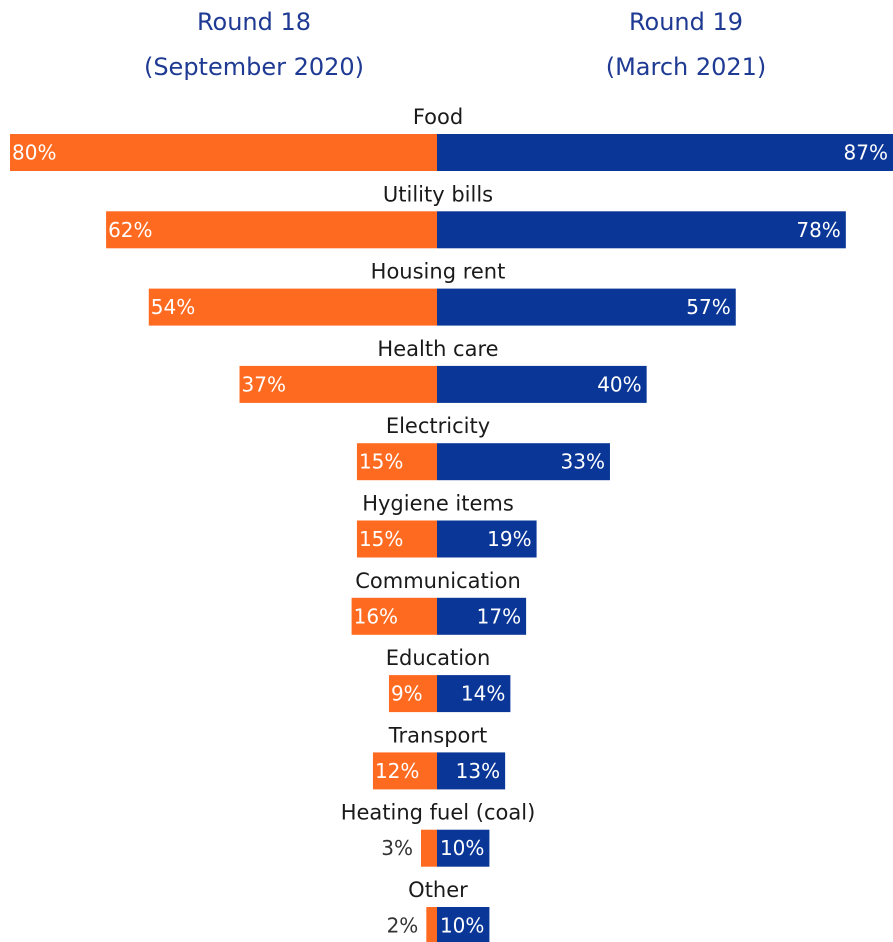 The height and width of the screenshot is (942, 893). I want to click on category-label: Utility bills, so click(438, 194).